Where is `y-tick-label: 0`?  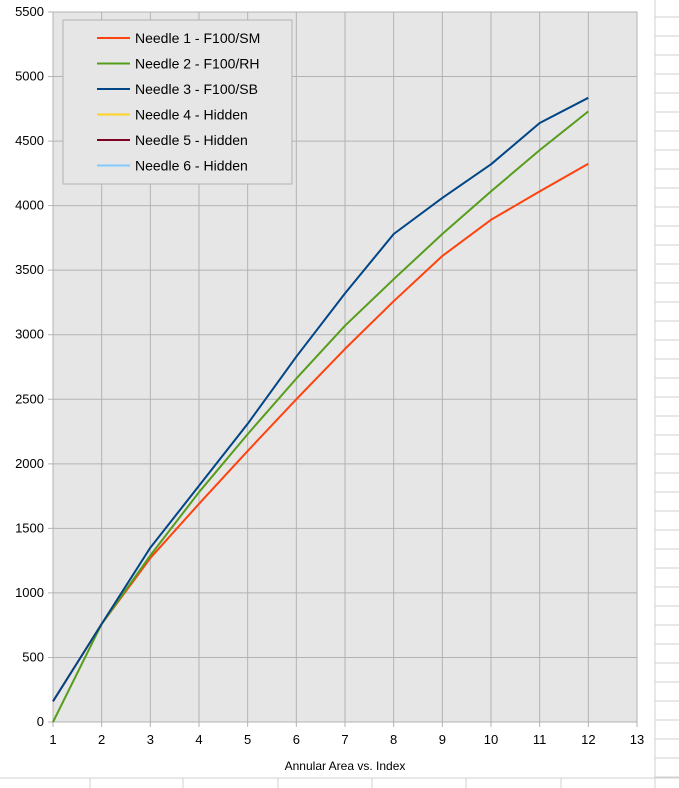 y-tick-label: 0 is located at coordinates (40, 721).